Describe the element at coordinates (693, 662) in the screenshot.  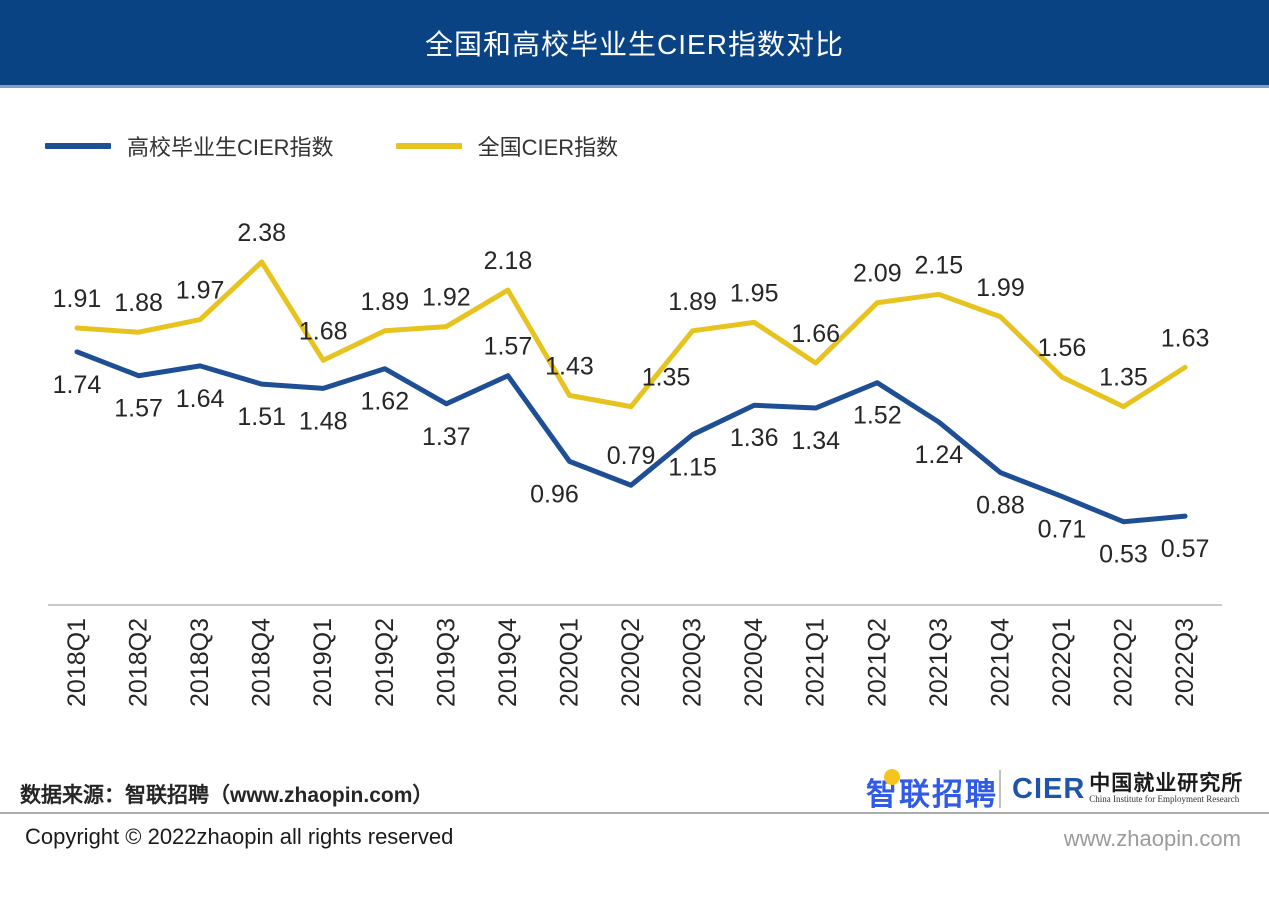
I see `x-axis-label: 2020Q3` at that location.